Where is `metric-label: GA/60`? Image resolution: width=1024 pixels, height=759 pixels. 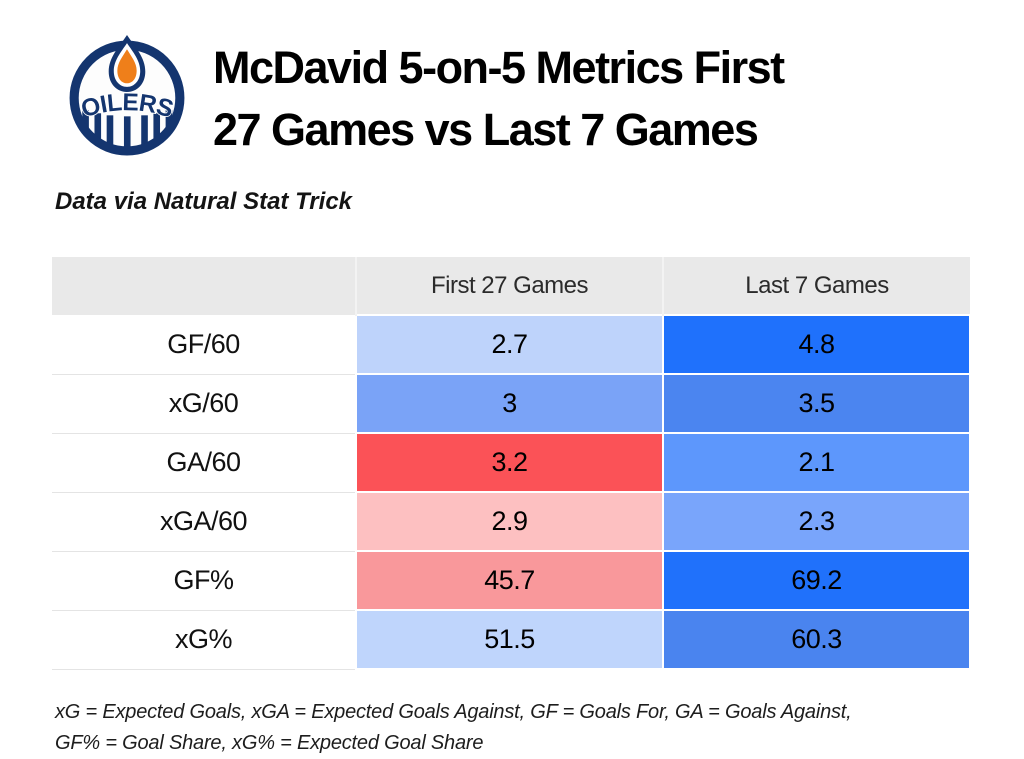
metric-label: GA/60 is located at coordinates (204, 463).